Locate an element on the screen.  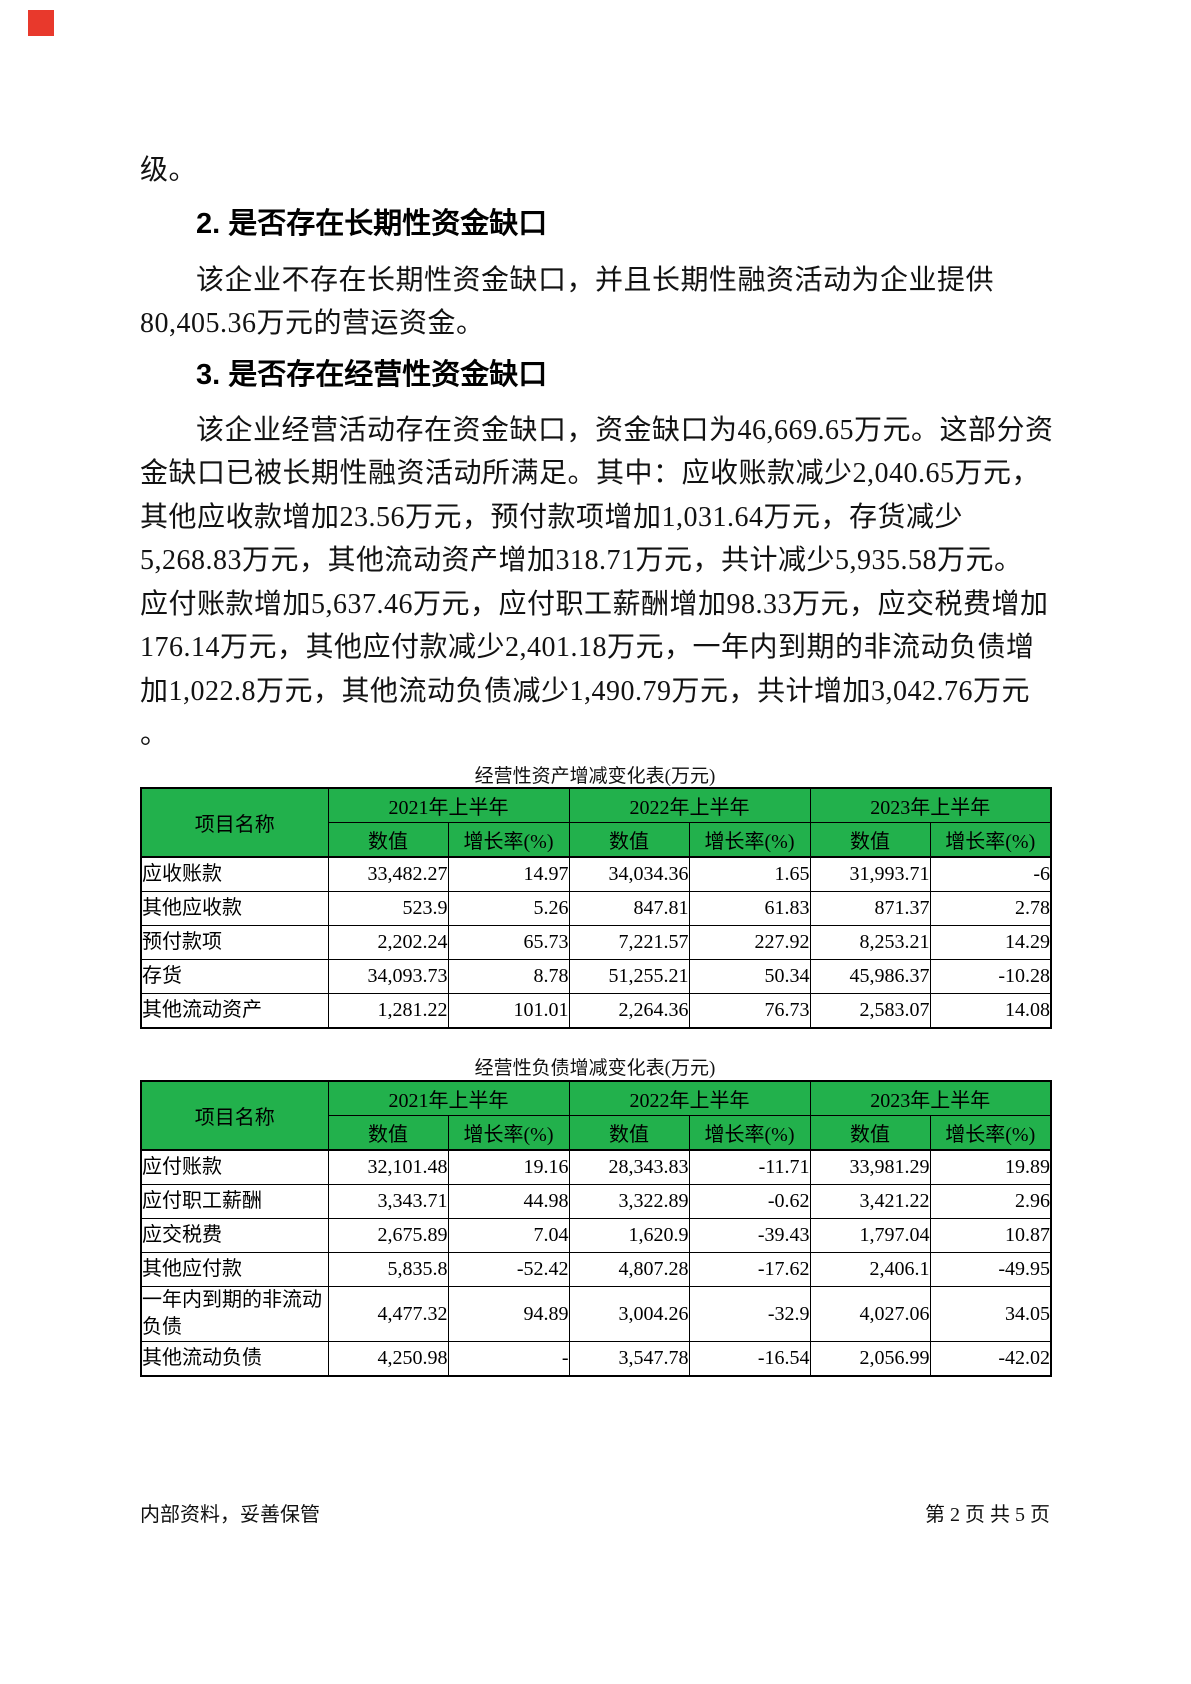
table-value-cell: 1.65 is located at coordinates (749, 874).